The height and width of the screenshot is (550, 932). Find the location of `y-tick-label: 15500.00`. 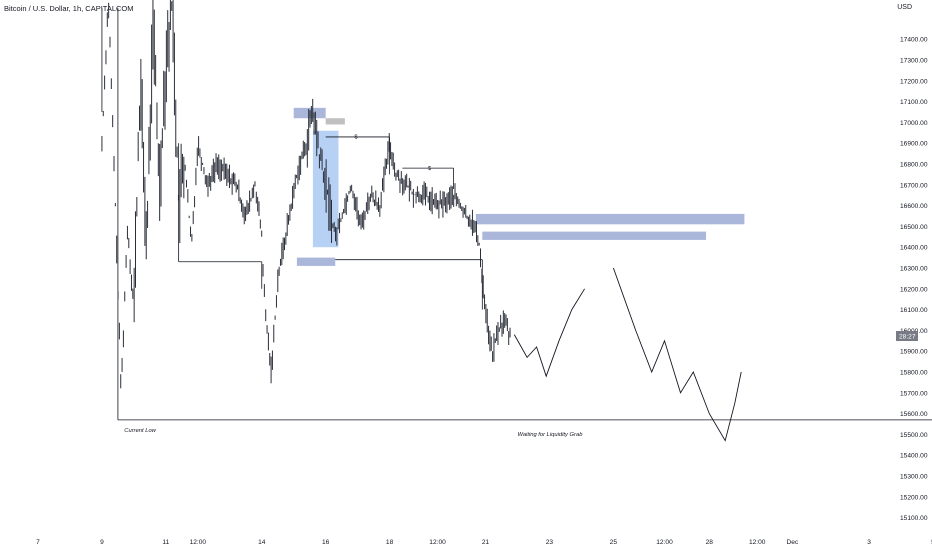

y-tick-label: 15500.00 is located at coordinates (914, 435).